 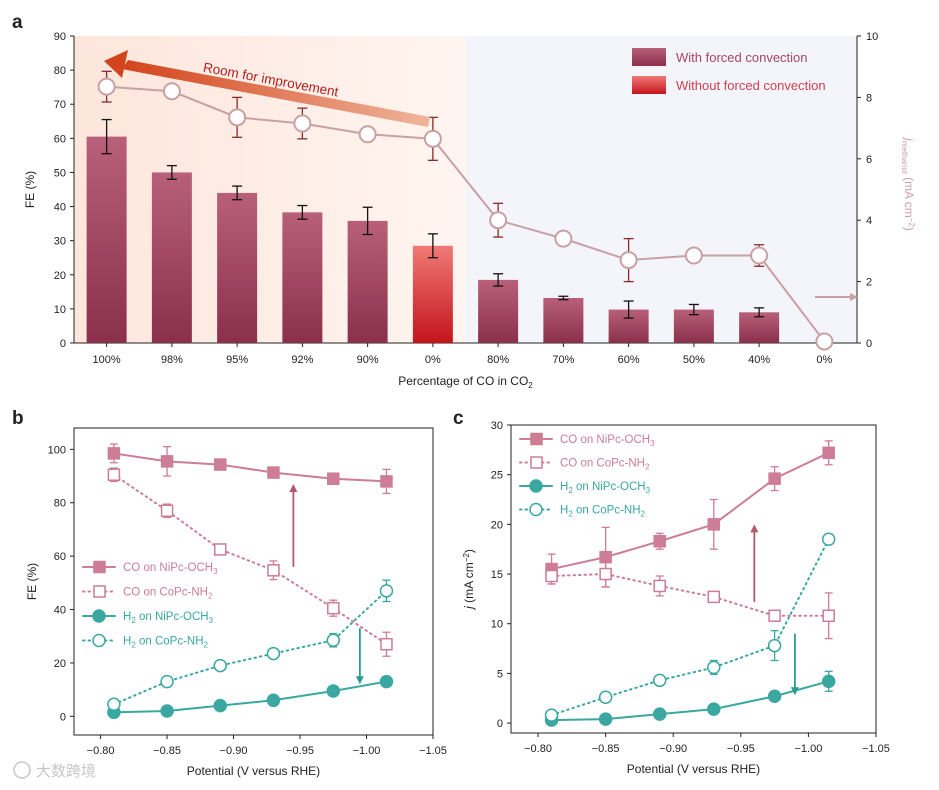 What do you see at coordinates (869, 221) in the screenshot?
I see `y2-tick-label: 4` at bounding box center [869, 221].